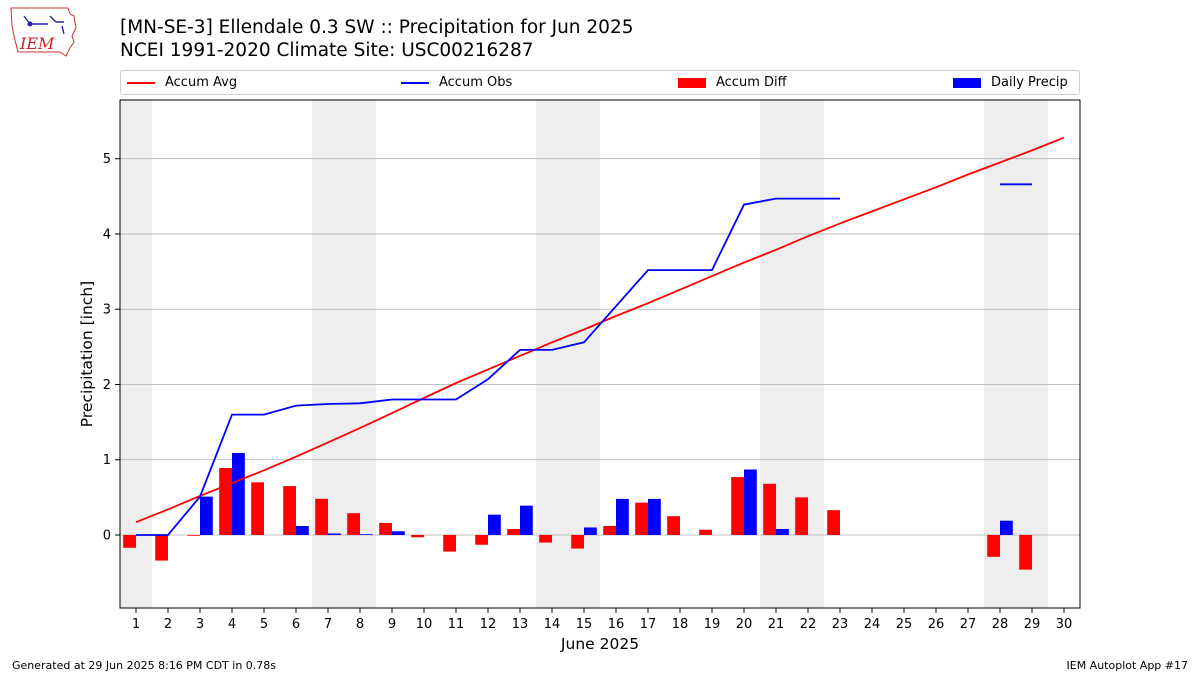  I want to click on legend-item-accum-diff: Accum Diff, so click(732, 82).